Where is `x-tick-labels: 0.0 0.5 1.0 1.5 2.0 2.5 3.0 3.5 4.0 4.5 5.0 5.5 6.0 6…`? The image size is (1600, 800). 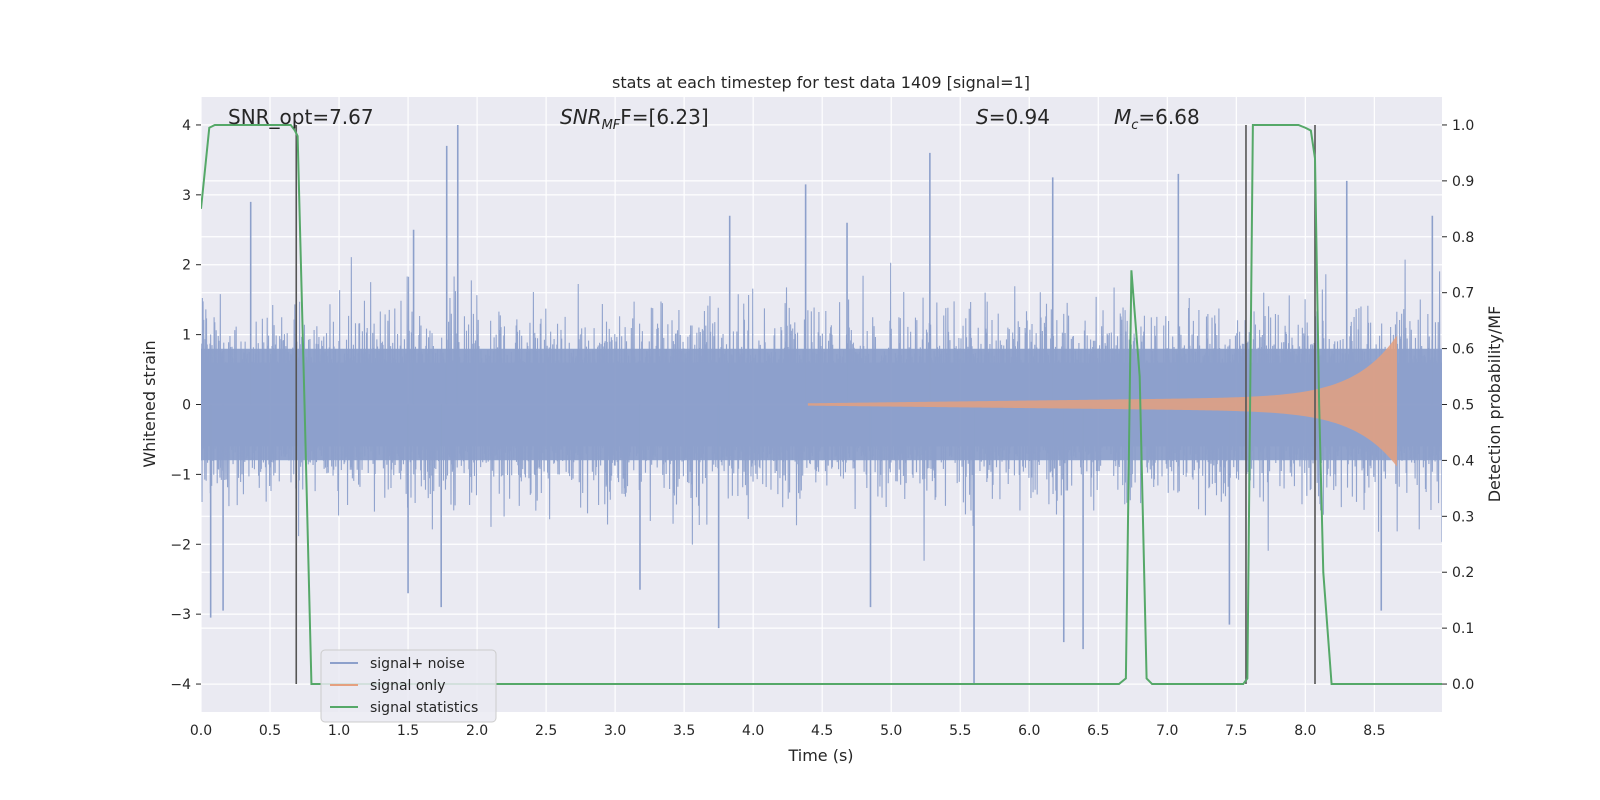 x-tick-labels: 0.0 0.5 1.0 1.5 2.0 2.5 3.0 3.5 4.0 4.5 5.0 5.5 6.0 6… is located at coordinates (788, 731).